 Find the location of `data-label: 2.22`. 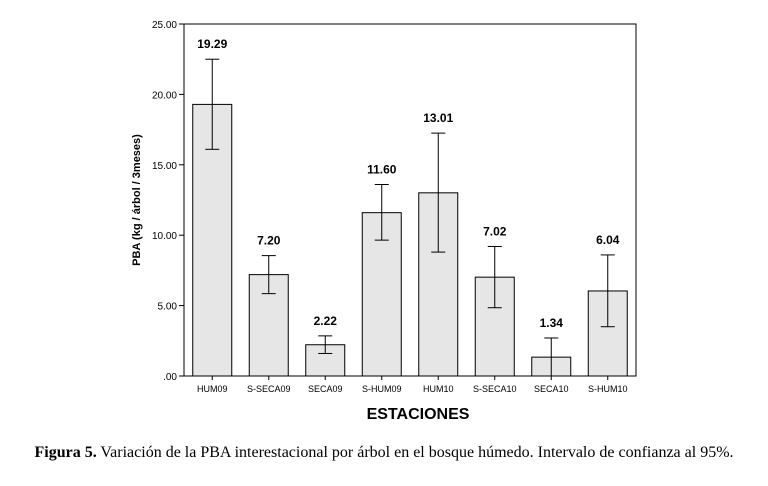

data-label: 2.22 is located at coordinates (326, 321).